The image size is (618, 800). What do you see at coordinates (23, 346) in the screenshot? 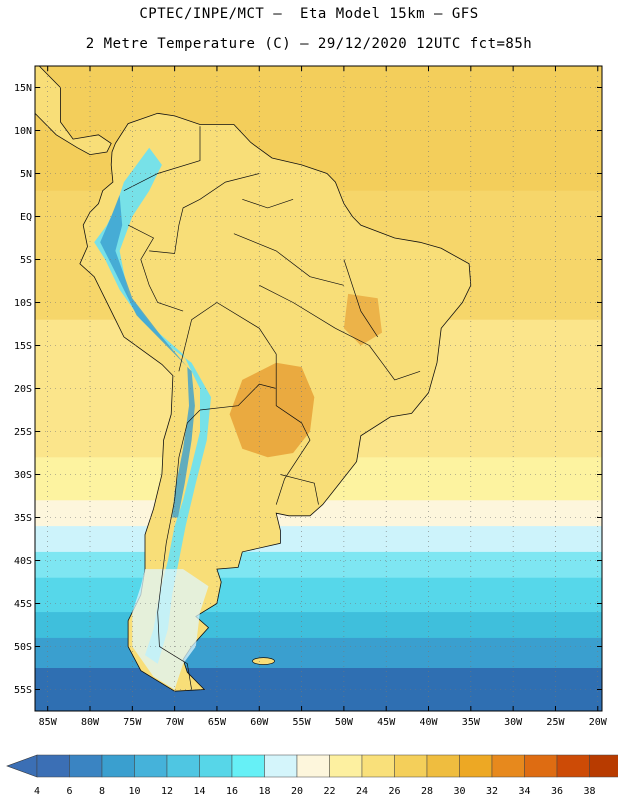
I see `lat-label: 15S` at bounding box center [23, 346].